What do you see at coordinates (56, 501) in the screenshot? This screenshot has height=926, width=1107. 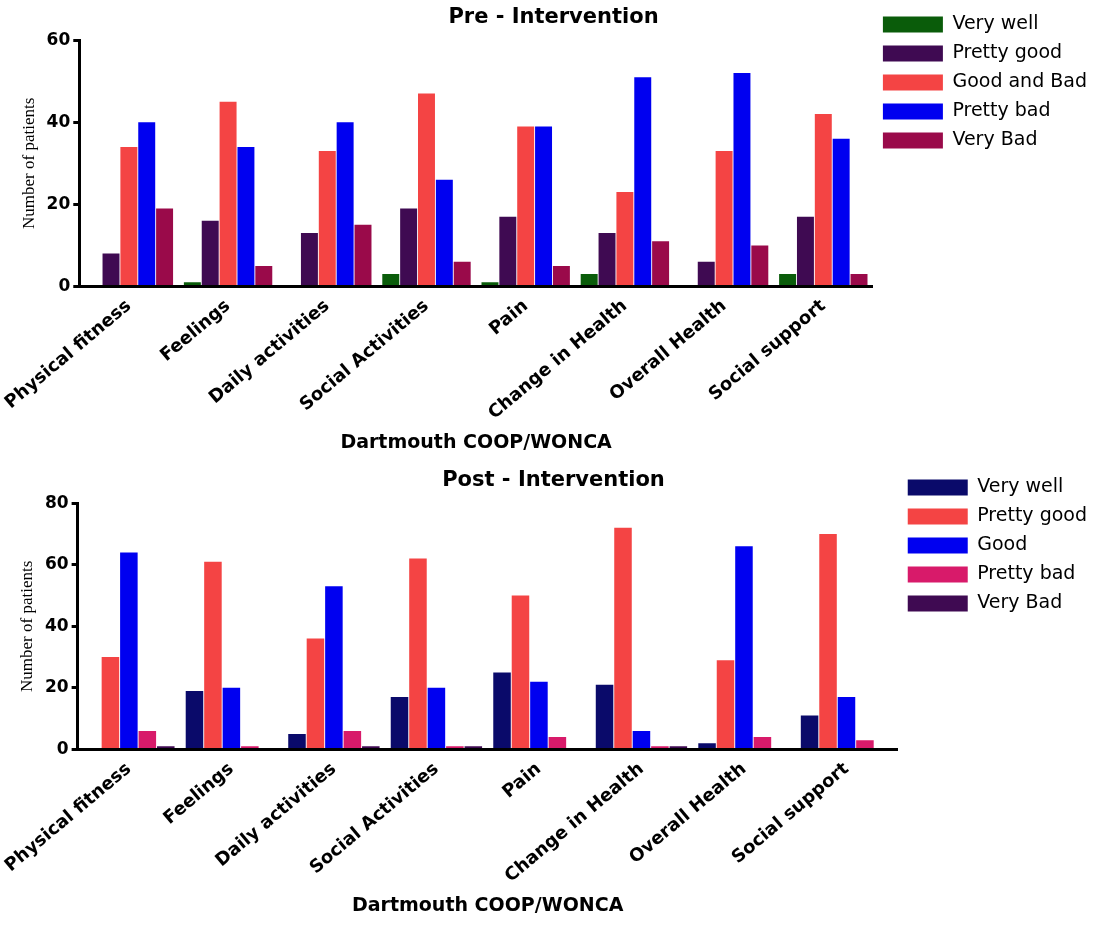 I see `y-tick-label: 80` at bounding box center [56, 501].